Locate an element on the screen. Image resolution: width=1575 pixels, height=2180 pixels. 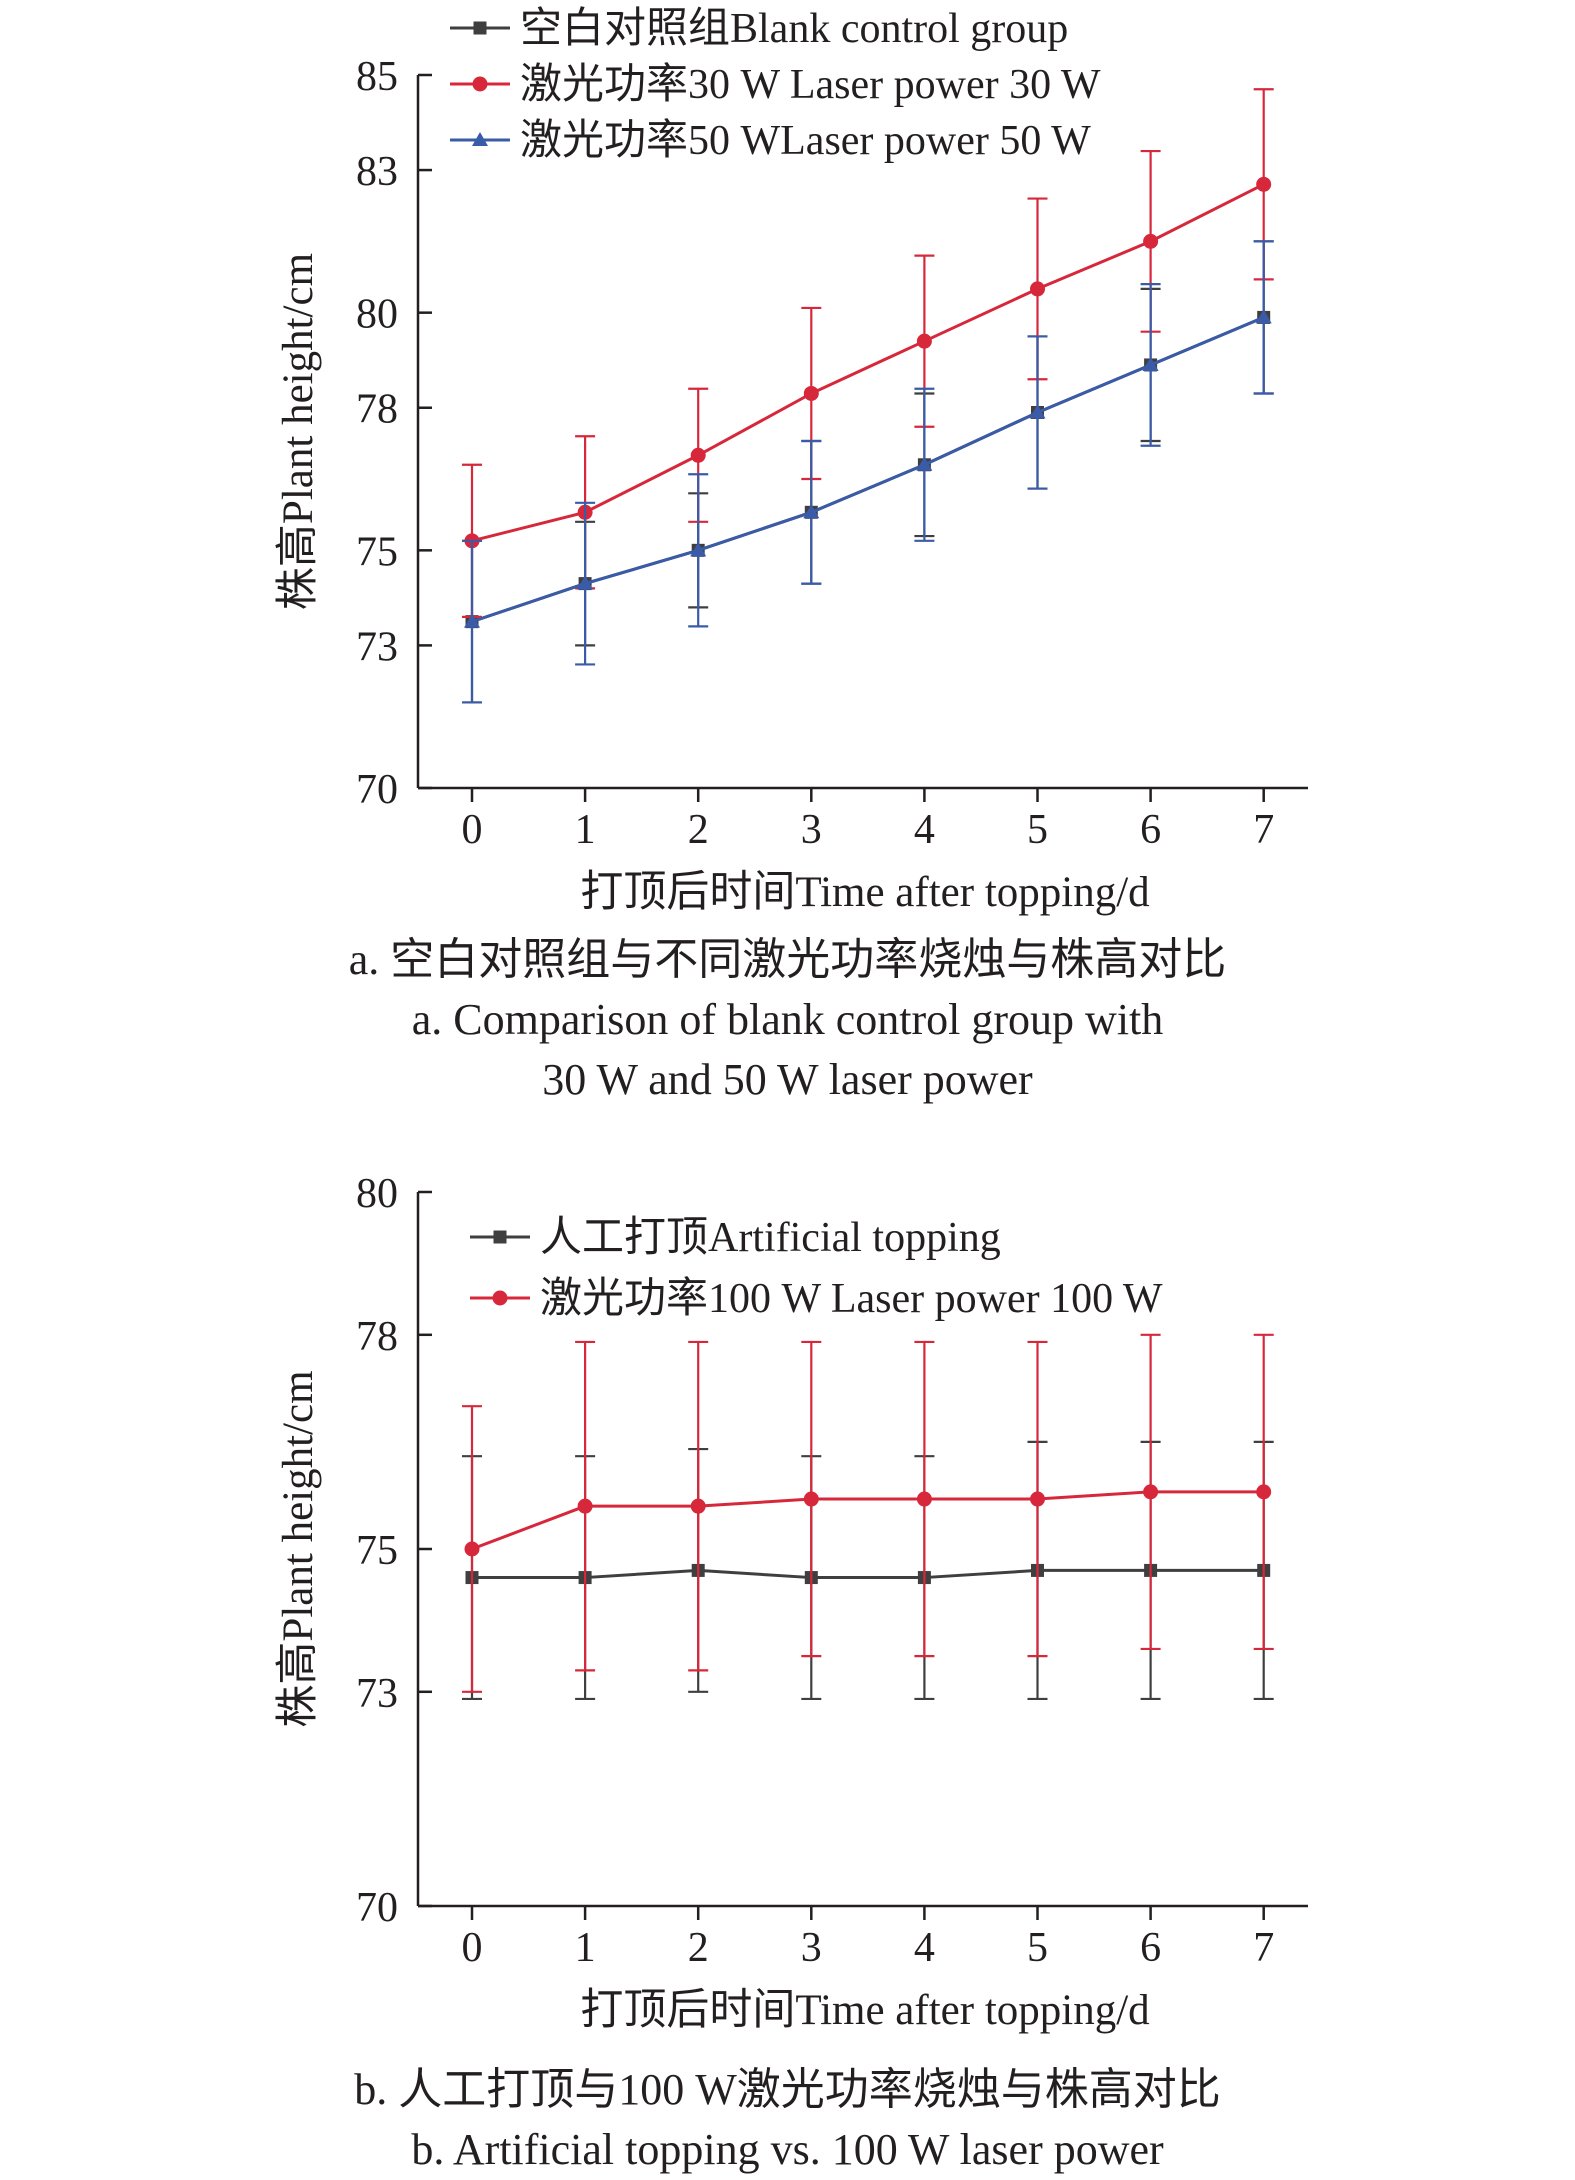
chart-b-x-axis-label: 打顶后时间Time after topping/d is located at coordinates (864, 2010).